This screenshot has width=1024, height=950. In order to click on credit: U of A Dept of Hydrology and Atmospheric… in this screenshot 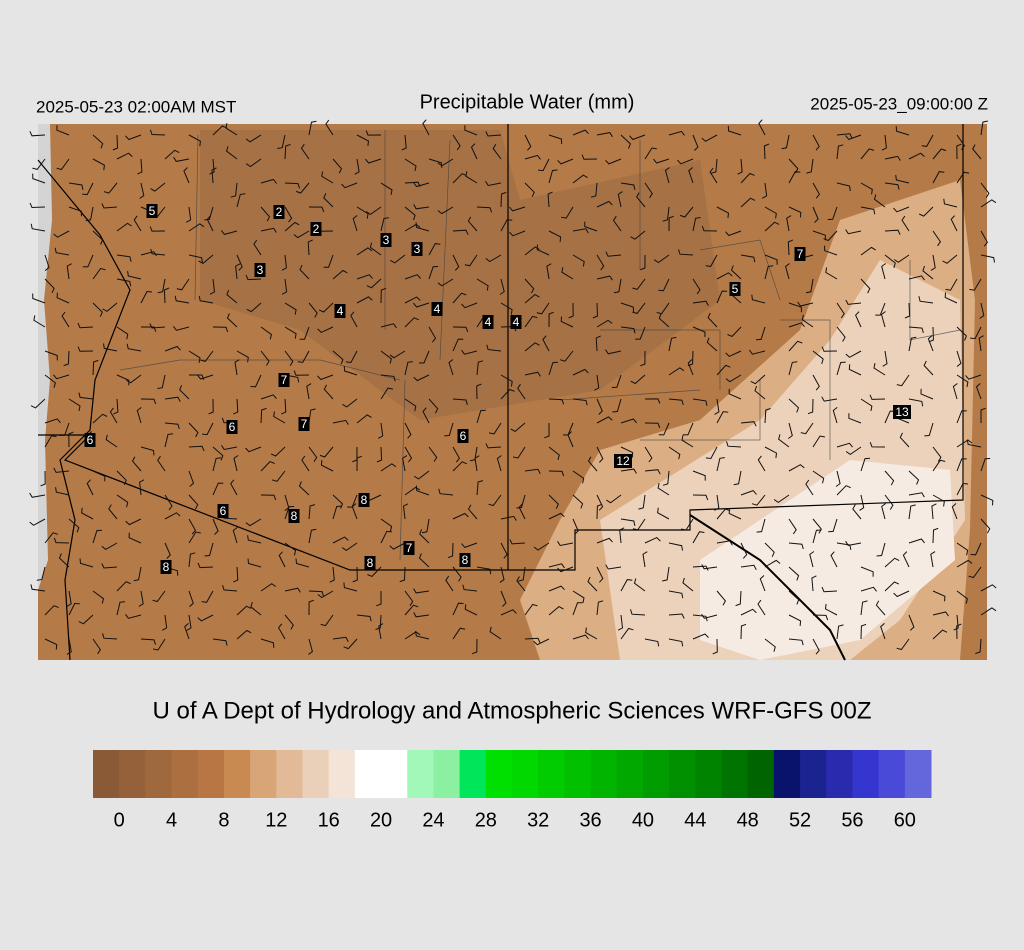, I will do `click(512, 710)`.